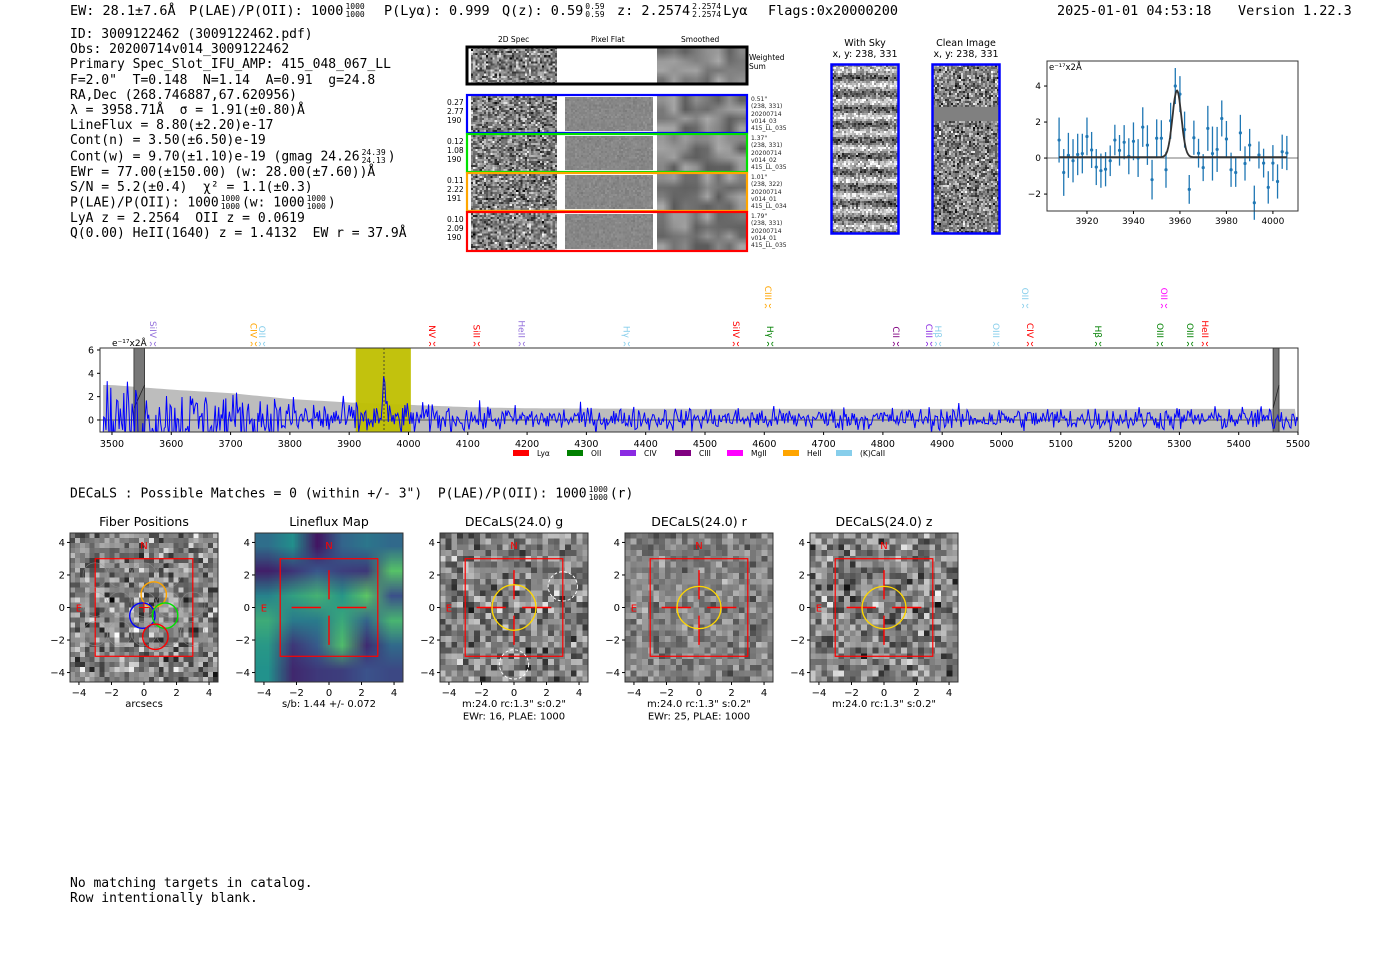 Image resolution: width=1400 pixels, height=953 pixels. What do you see at coordinates (455, 189) in the screenshot?
I see `fiber-stat: 2.22` at bounding box center [455, 189].